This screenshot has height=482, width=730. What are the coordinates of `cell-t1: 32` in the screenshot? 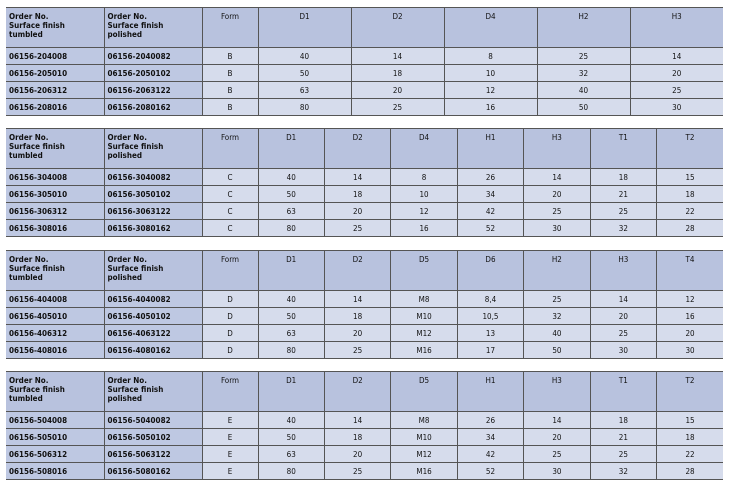 It's located at (623, 471).